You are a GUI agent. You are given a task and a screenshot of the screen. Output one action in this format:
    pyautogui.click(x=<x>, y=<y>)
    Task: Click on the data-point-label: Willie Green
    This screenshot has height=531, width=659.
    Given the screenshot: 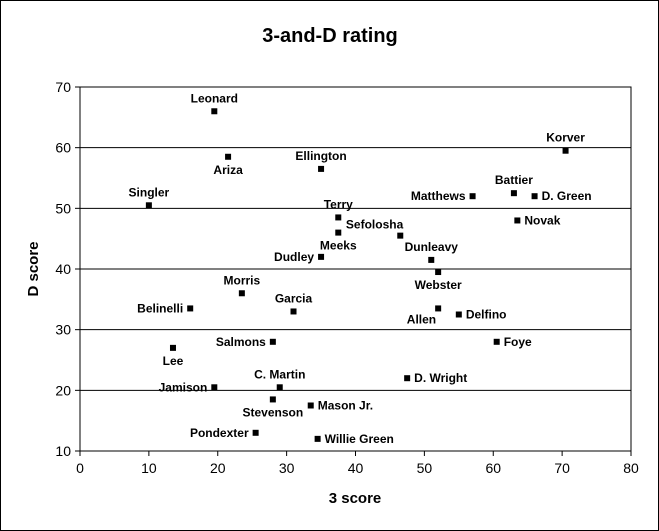 What is the action you would take?
    pyautogui.click(x=359, y=439)
    